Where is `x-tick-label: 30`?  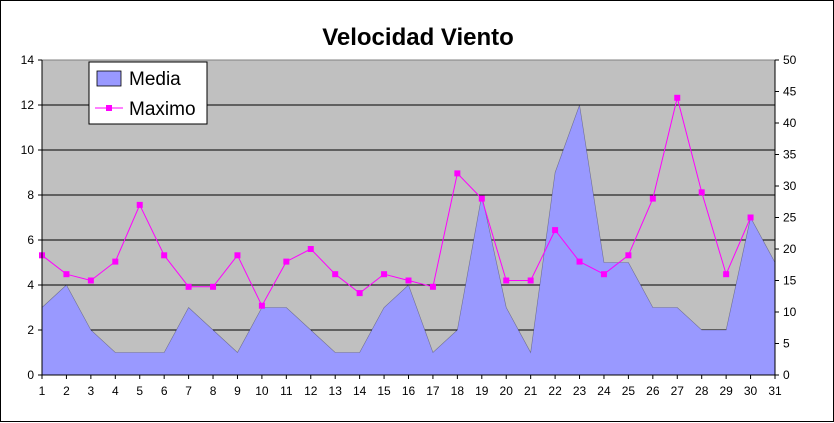 x-tick-label: 30 is located at coordinates (751, 391).